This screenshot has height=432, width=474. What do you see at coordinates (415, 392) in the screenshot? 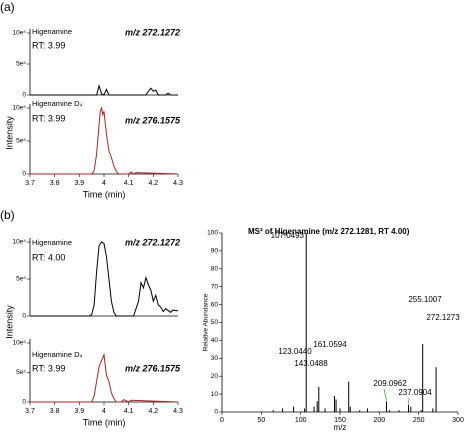
I see `peak-label: 237.0904` at bounding box center [415, 392].